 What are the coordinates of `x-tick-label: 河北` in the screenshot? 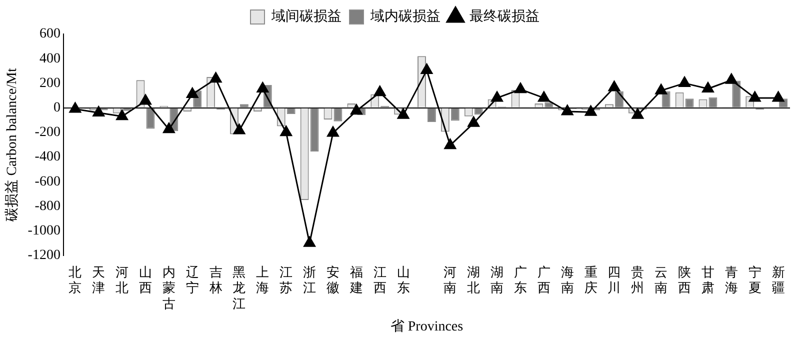 It's located at (122, 280).